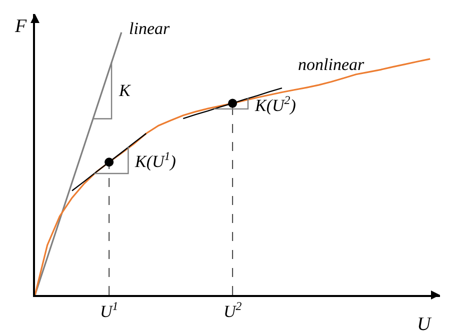  Describe the element at coordinates (155, 160) in the screenshot. I see `annotation: K(U$^{1}$)` at that location.